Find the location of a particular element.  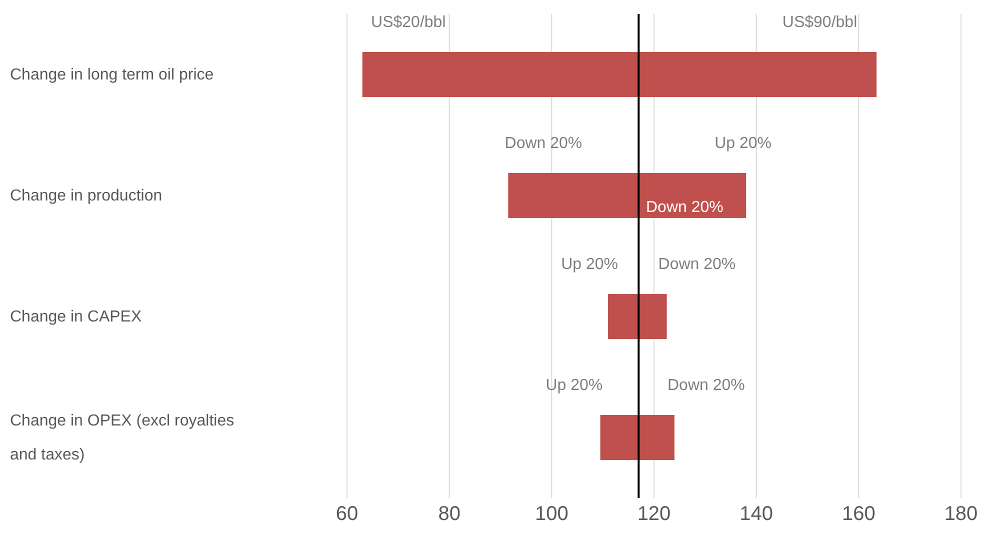

y-tick-label: Change in CAPEX is located at coordinates (76, 316).